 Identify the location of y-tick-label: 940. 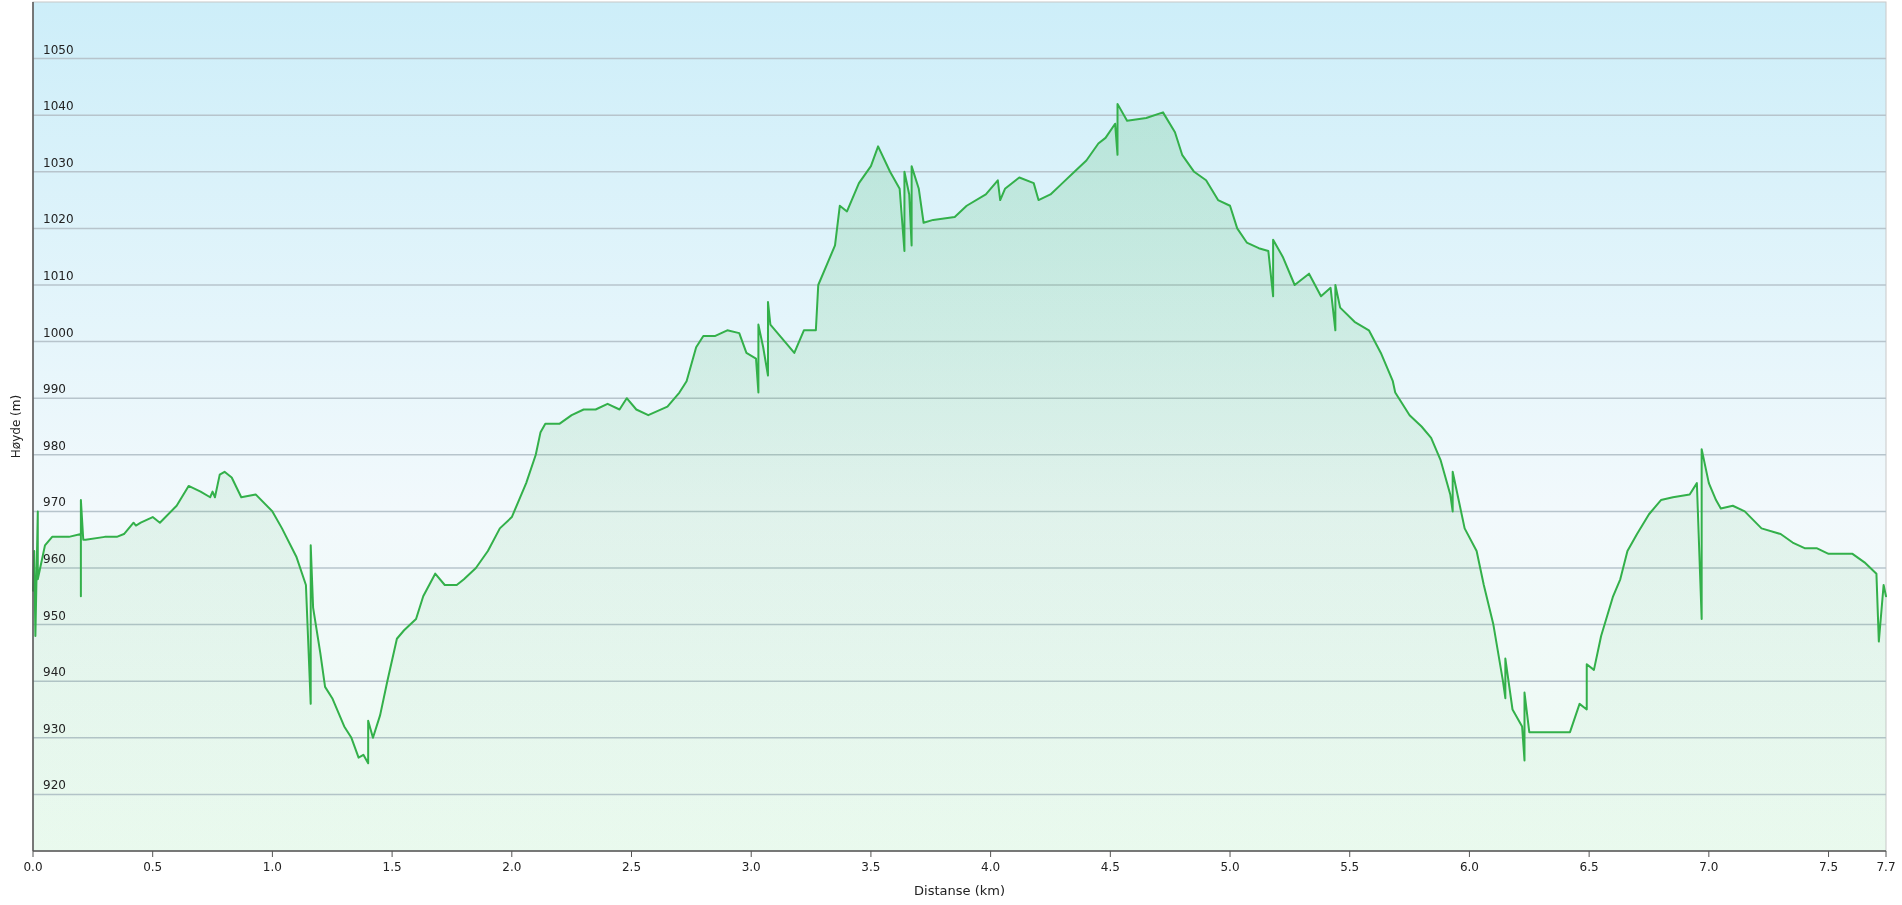
(54, 672).